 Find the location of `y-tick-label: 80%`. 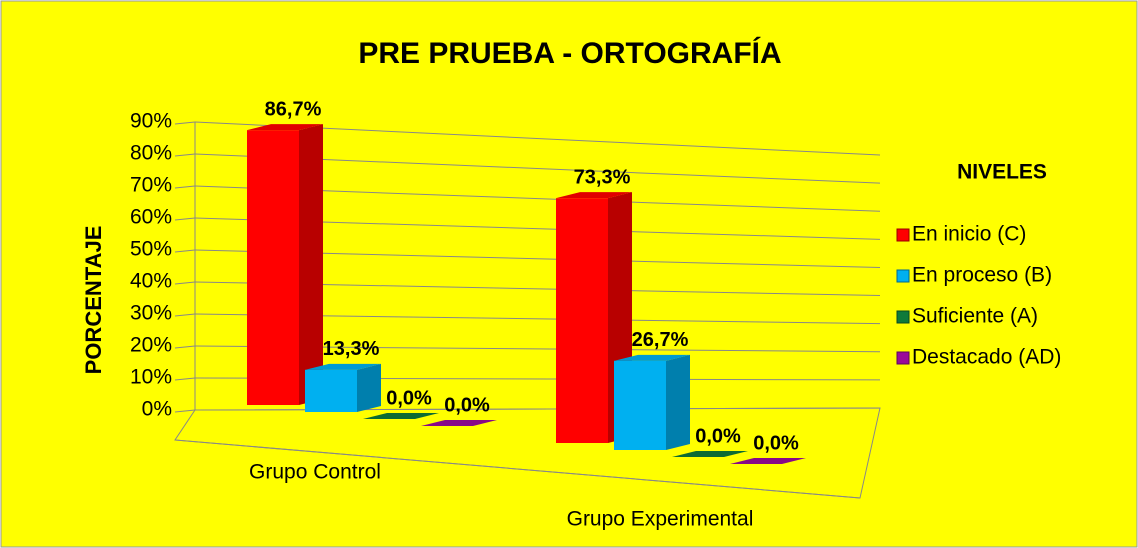

y-tick-label: 80% is located at coordinates (151, 153).